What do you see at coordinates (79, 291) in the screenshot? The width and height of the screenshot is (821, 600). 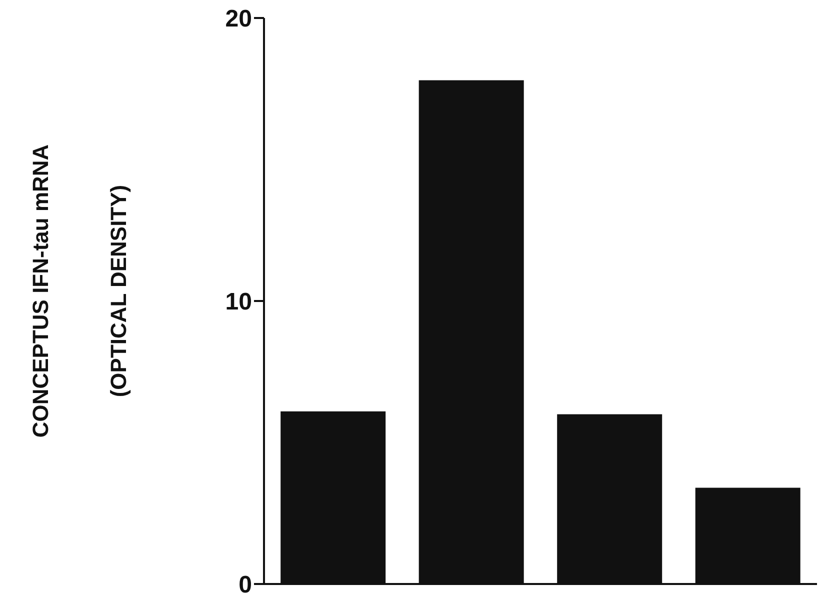 I see `text: CONCEPTUS IFN-tau mRNA (OPTICAL DENSITY)` at bounding box center [79, 291].